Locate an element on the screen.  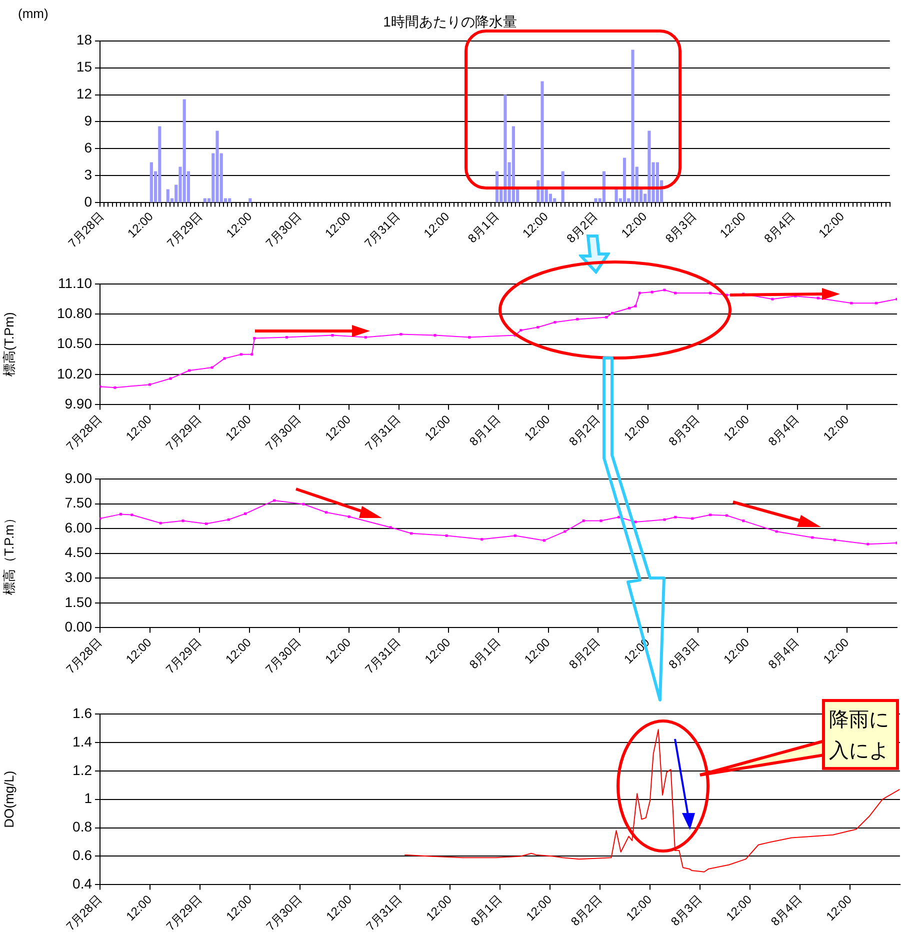
y-tick-label: 1.2 is located at coordinates (82, 770).